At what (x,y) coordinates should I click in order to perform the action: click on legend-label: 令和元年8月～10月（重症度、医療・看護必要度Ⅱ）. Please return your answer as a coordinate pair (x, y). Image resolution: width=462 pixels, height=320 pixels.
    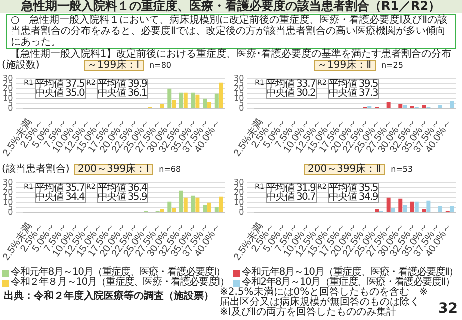
    Looking at the image, I should click on (350, 272).